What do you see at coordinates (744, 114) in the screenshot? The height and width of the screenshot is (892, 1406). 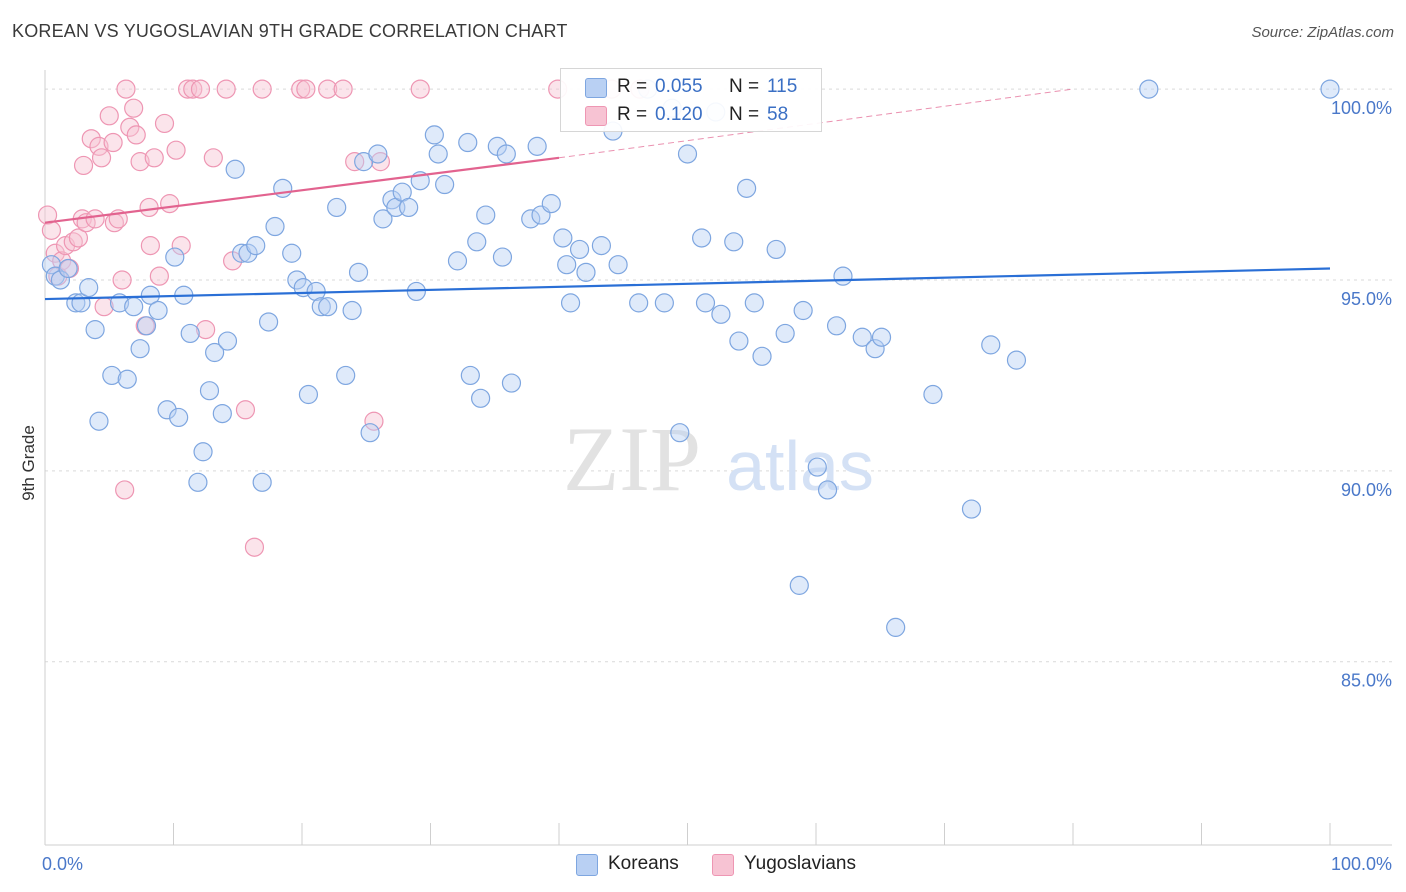 I see `yugoslavians-n-label: N =` at bounding box center [744, 114].